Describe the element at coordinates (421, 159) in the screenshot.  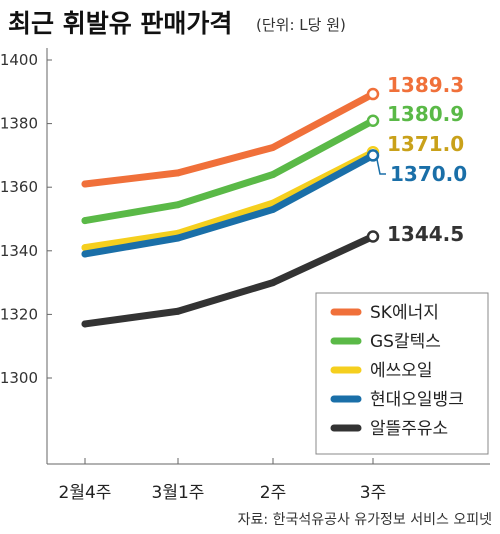
I see `end-labels: 1389.3 1380.9 1371.0 1370.0 1344.5` at that location.